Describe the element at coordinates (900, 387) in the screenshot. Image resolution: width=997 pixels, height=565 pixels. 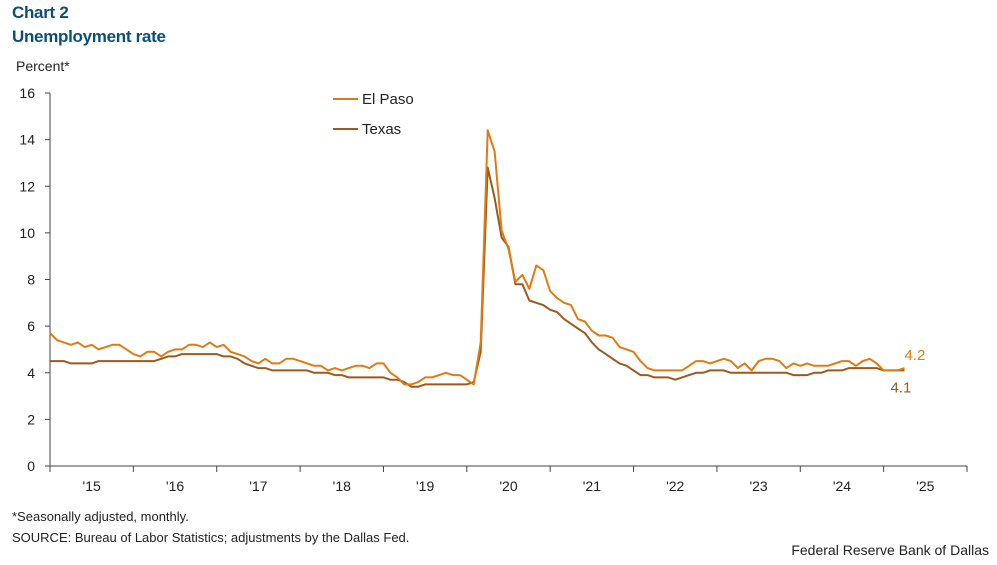
I see `end-label-texas: 4.1` at that location.